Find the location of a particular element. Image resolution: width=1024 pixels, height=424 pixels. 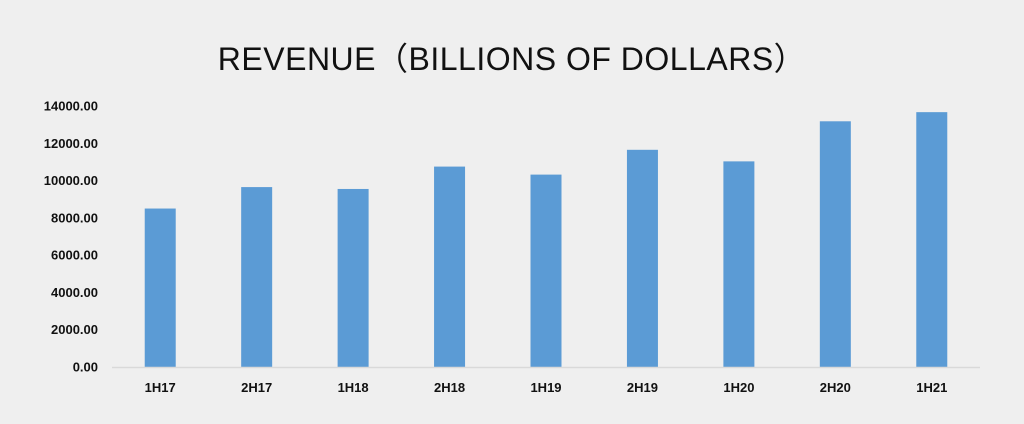

x-tick-label-1h17: 1H17 is located at coordinates (160, 387).